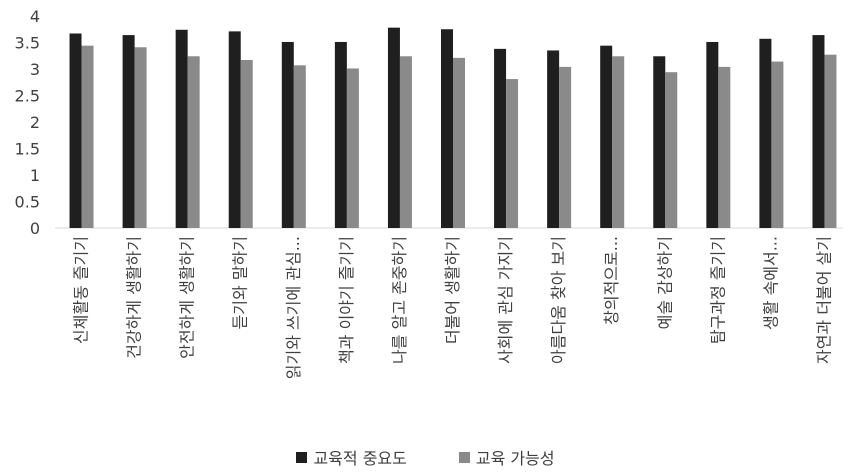 The width and height of the screenshot is (851, 476). I want to click on y-tick-label: 1.5, so click(27, 149).